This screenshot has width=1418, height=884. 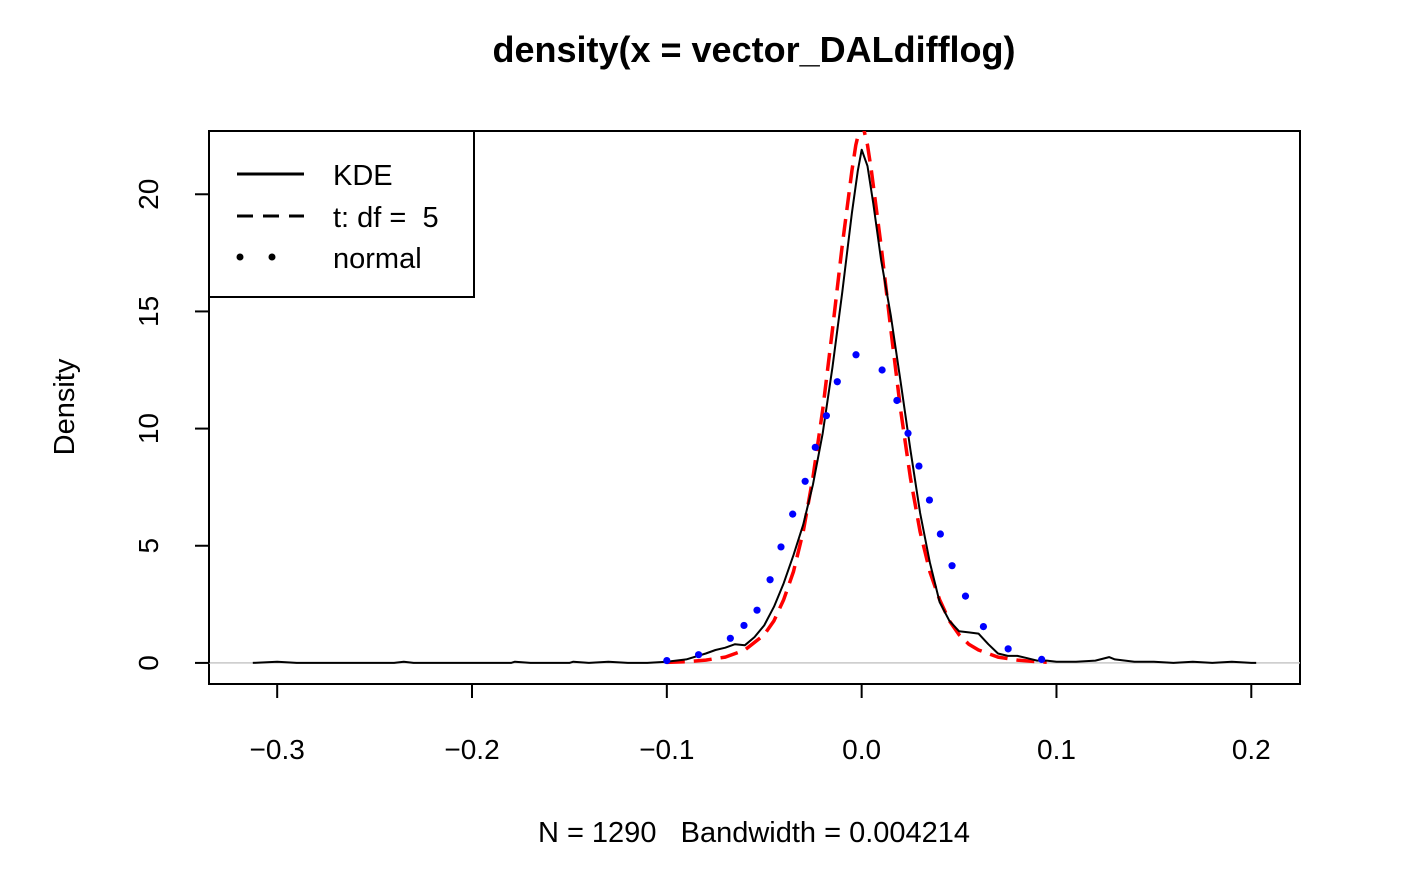 What do you see at coordinates (760, 724) in the screenshot?
I see `x-axis: −0.3 −0.2 −0.1 0.0 0.1 0.2` at bounding box center [760, 724].